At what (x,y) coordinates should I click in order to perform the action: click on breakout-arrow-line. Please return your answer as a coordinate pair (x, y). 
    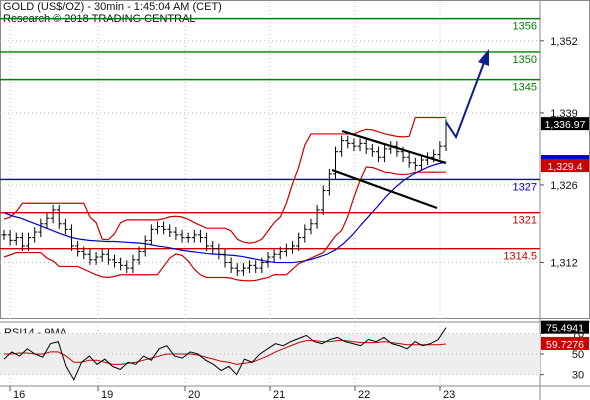
    Looking at the image, I should click on (465, 99).